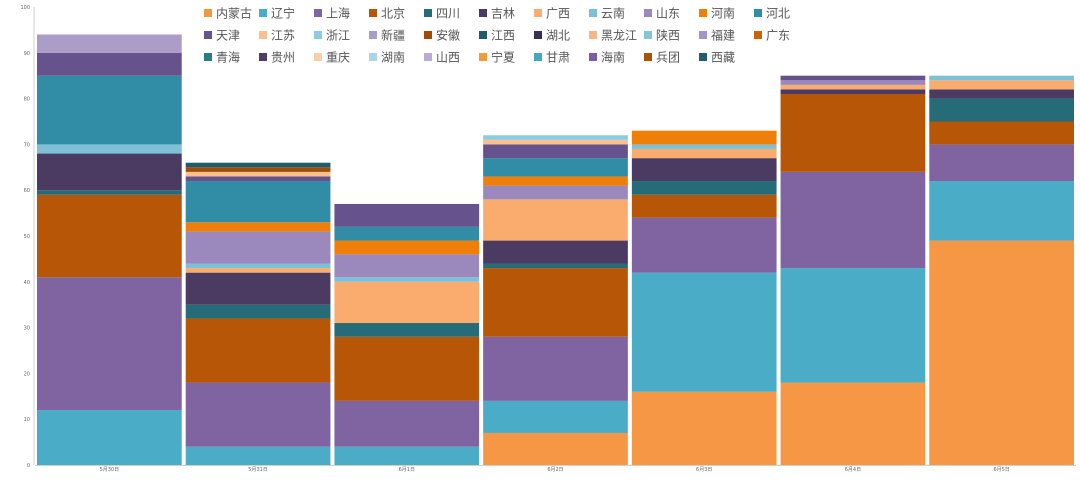 Image resolution: width=1080 pixels, height=487 pixels. I want to click on legend-item: 北京, so click(387, 14).